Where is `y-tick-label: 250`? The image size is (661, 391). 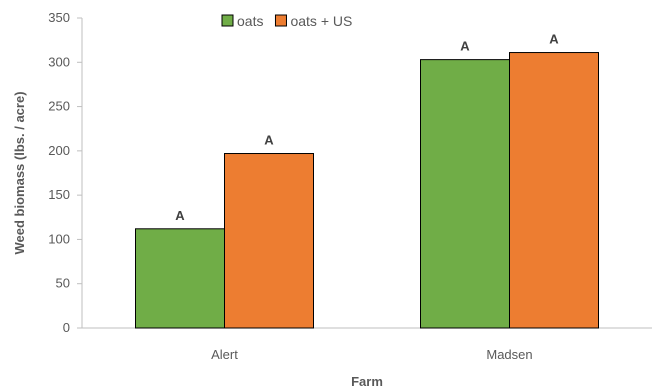 y-tick-label: 250 is located at coordinates (59, 106).